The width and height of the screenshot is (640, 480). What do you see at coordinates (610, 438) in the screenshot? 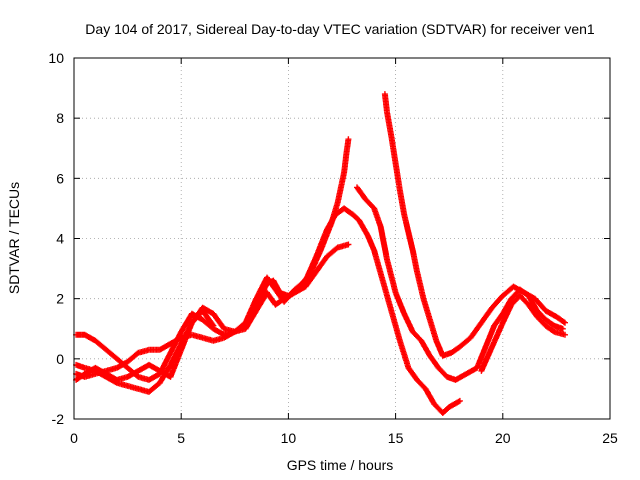
I see `x-tick-label: 25` at bounding box center [610, 438].